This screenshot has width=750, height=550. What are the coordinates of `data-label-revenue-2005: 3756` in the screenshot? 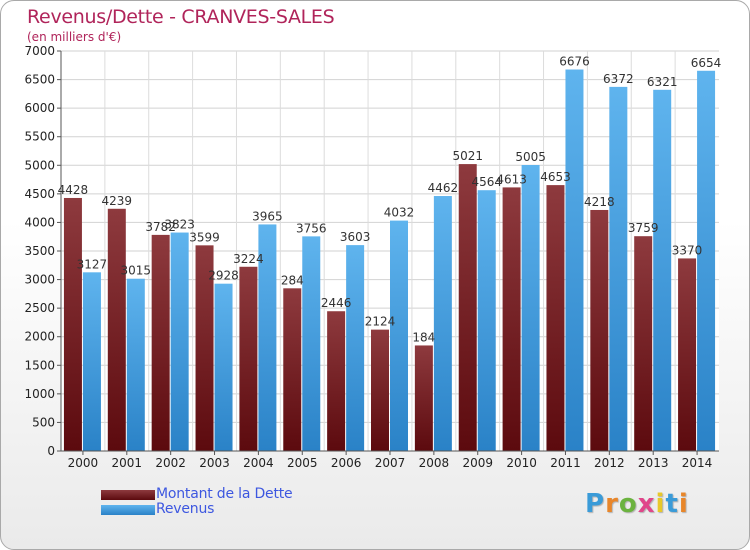 It's located at (311, 228).